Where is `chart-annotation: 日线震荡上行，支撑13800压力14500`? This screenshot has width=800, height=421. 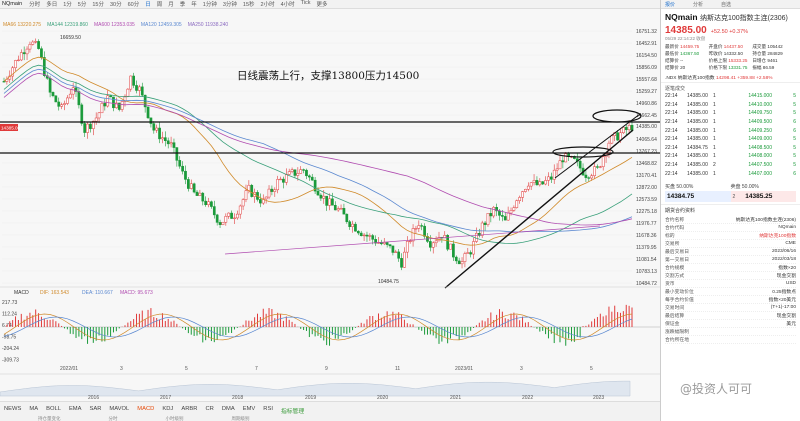
chart-annotation: 日线震荡上行，支撑13800压力14500 is located at coordinates (328, 76).